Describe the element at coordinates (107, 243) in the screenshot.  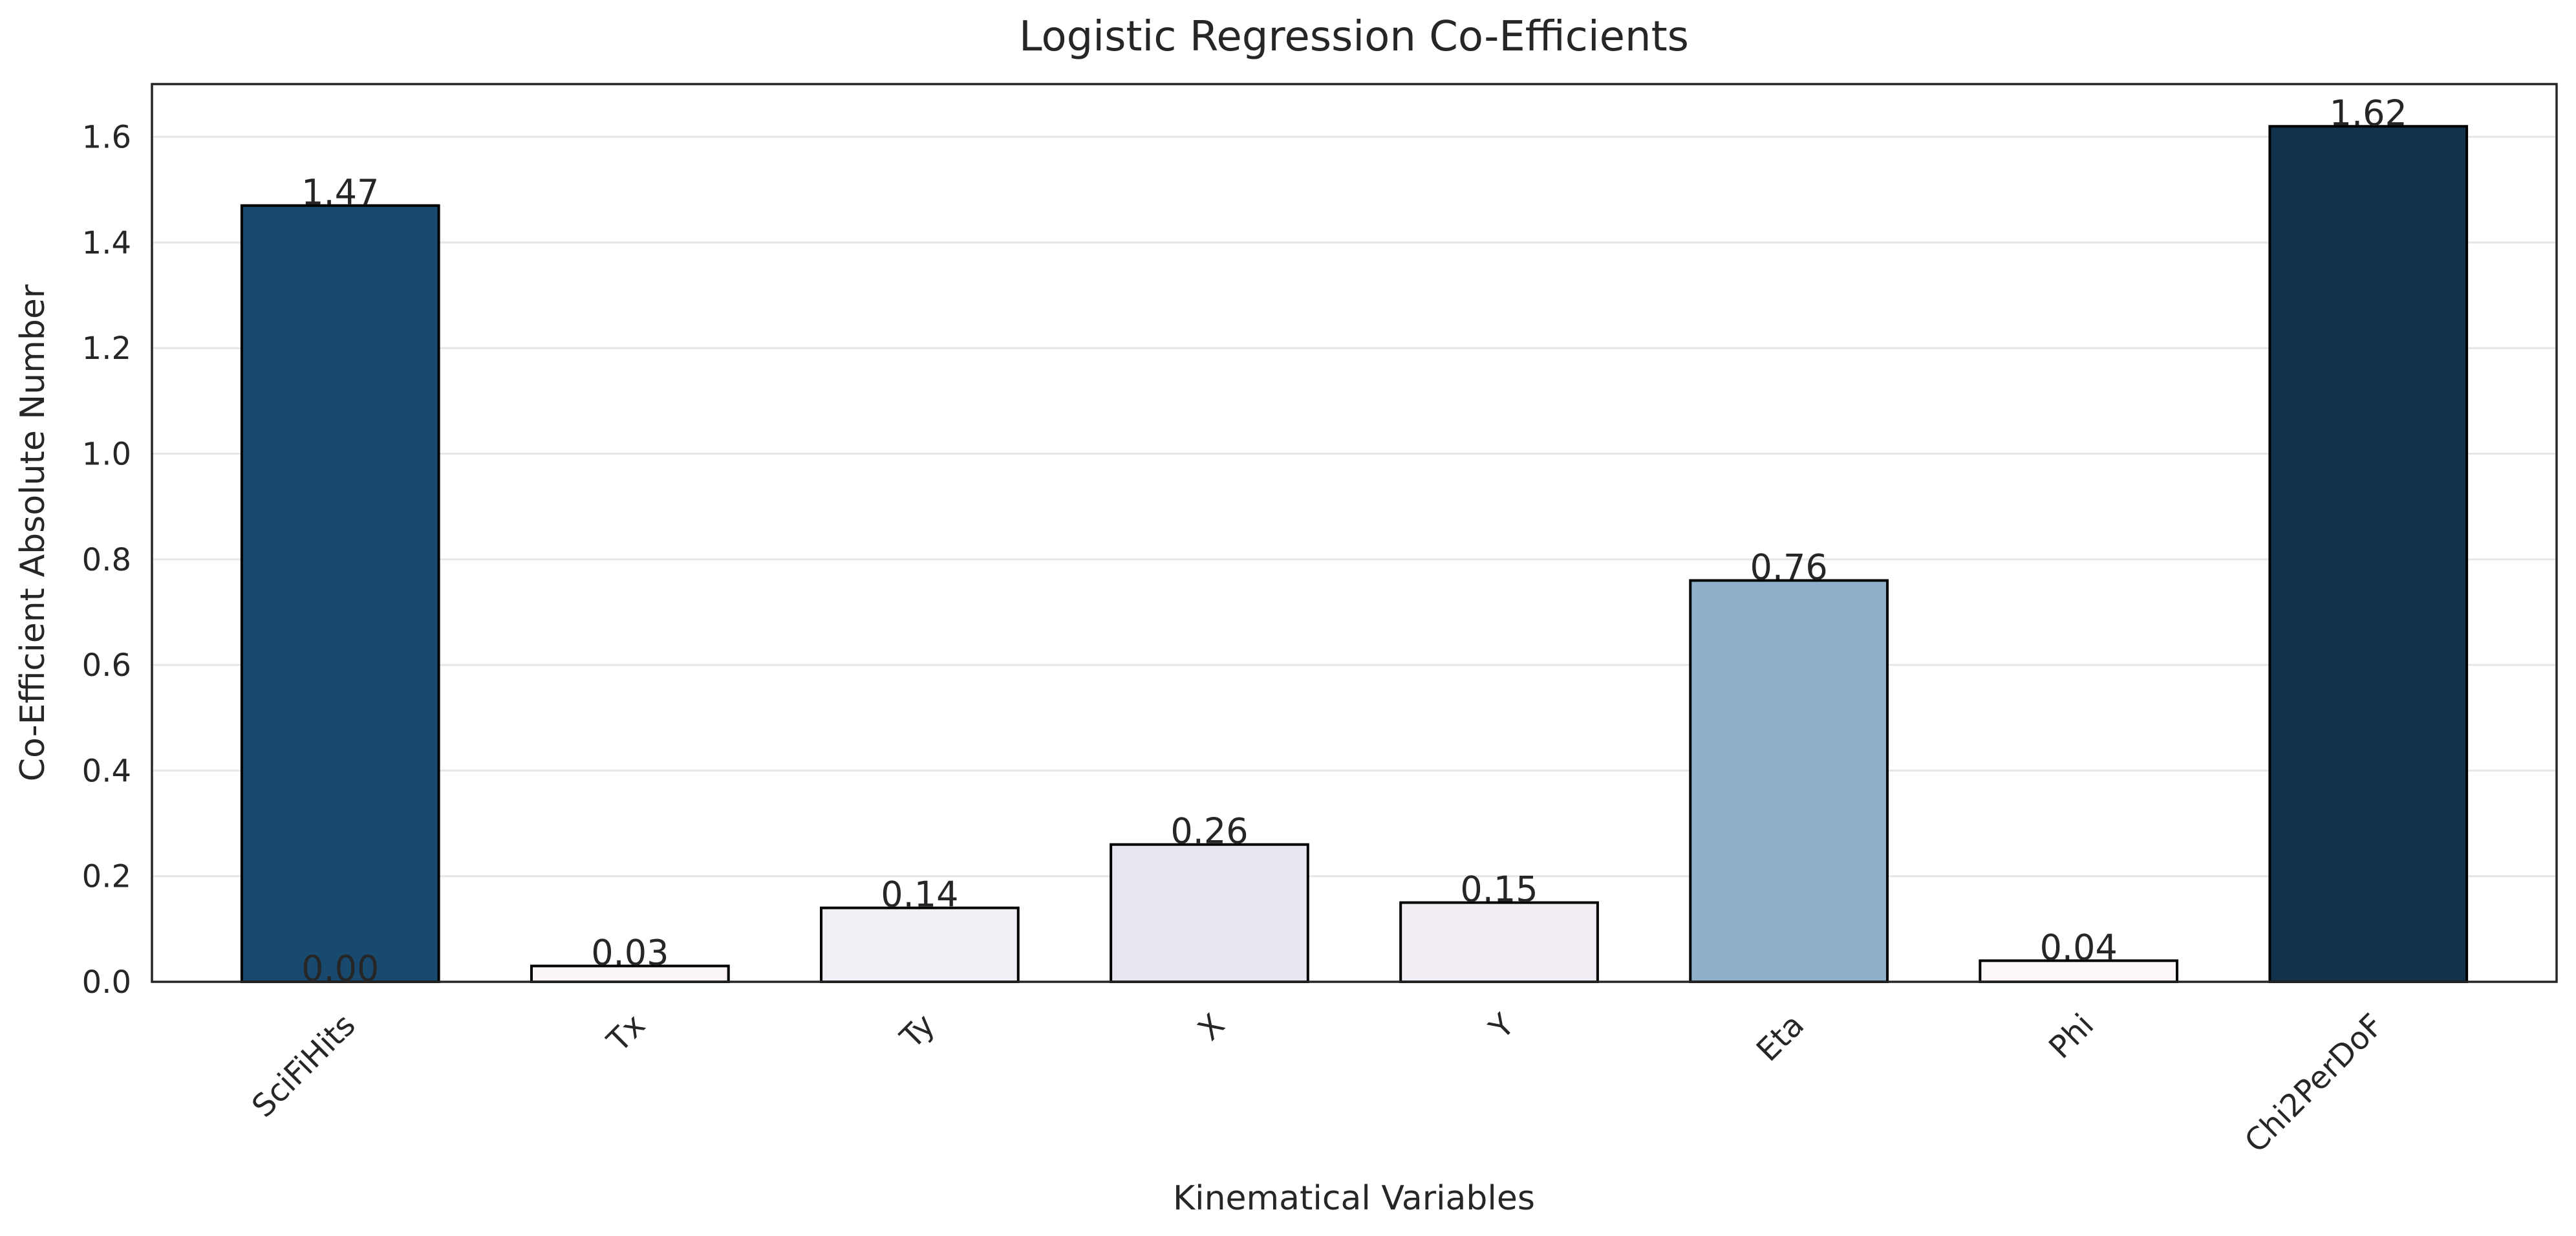
I see `y-tick-label: 1.4` at that location.